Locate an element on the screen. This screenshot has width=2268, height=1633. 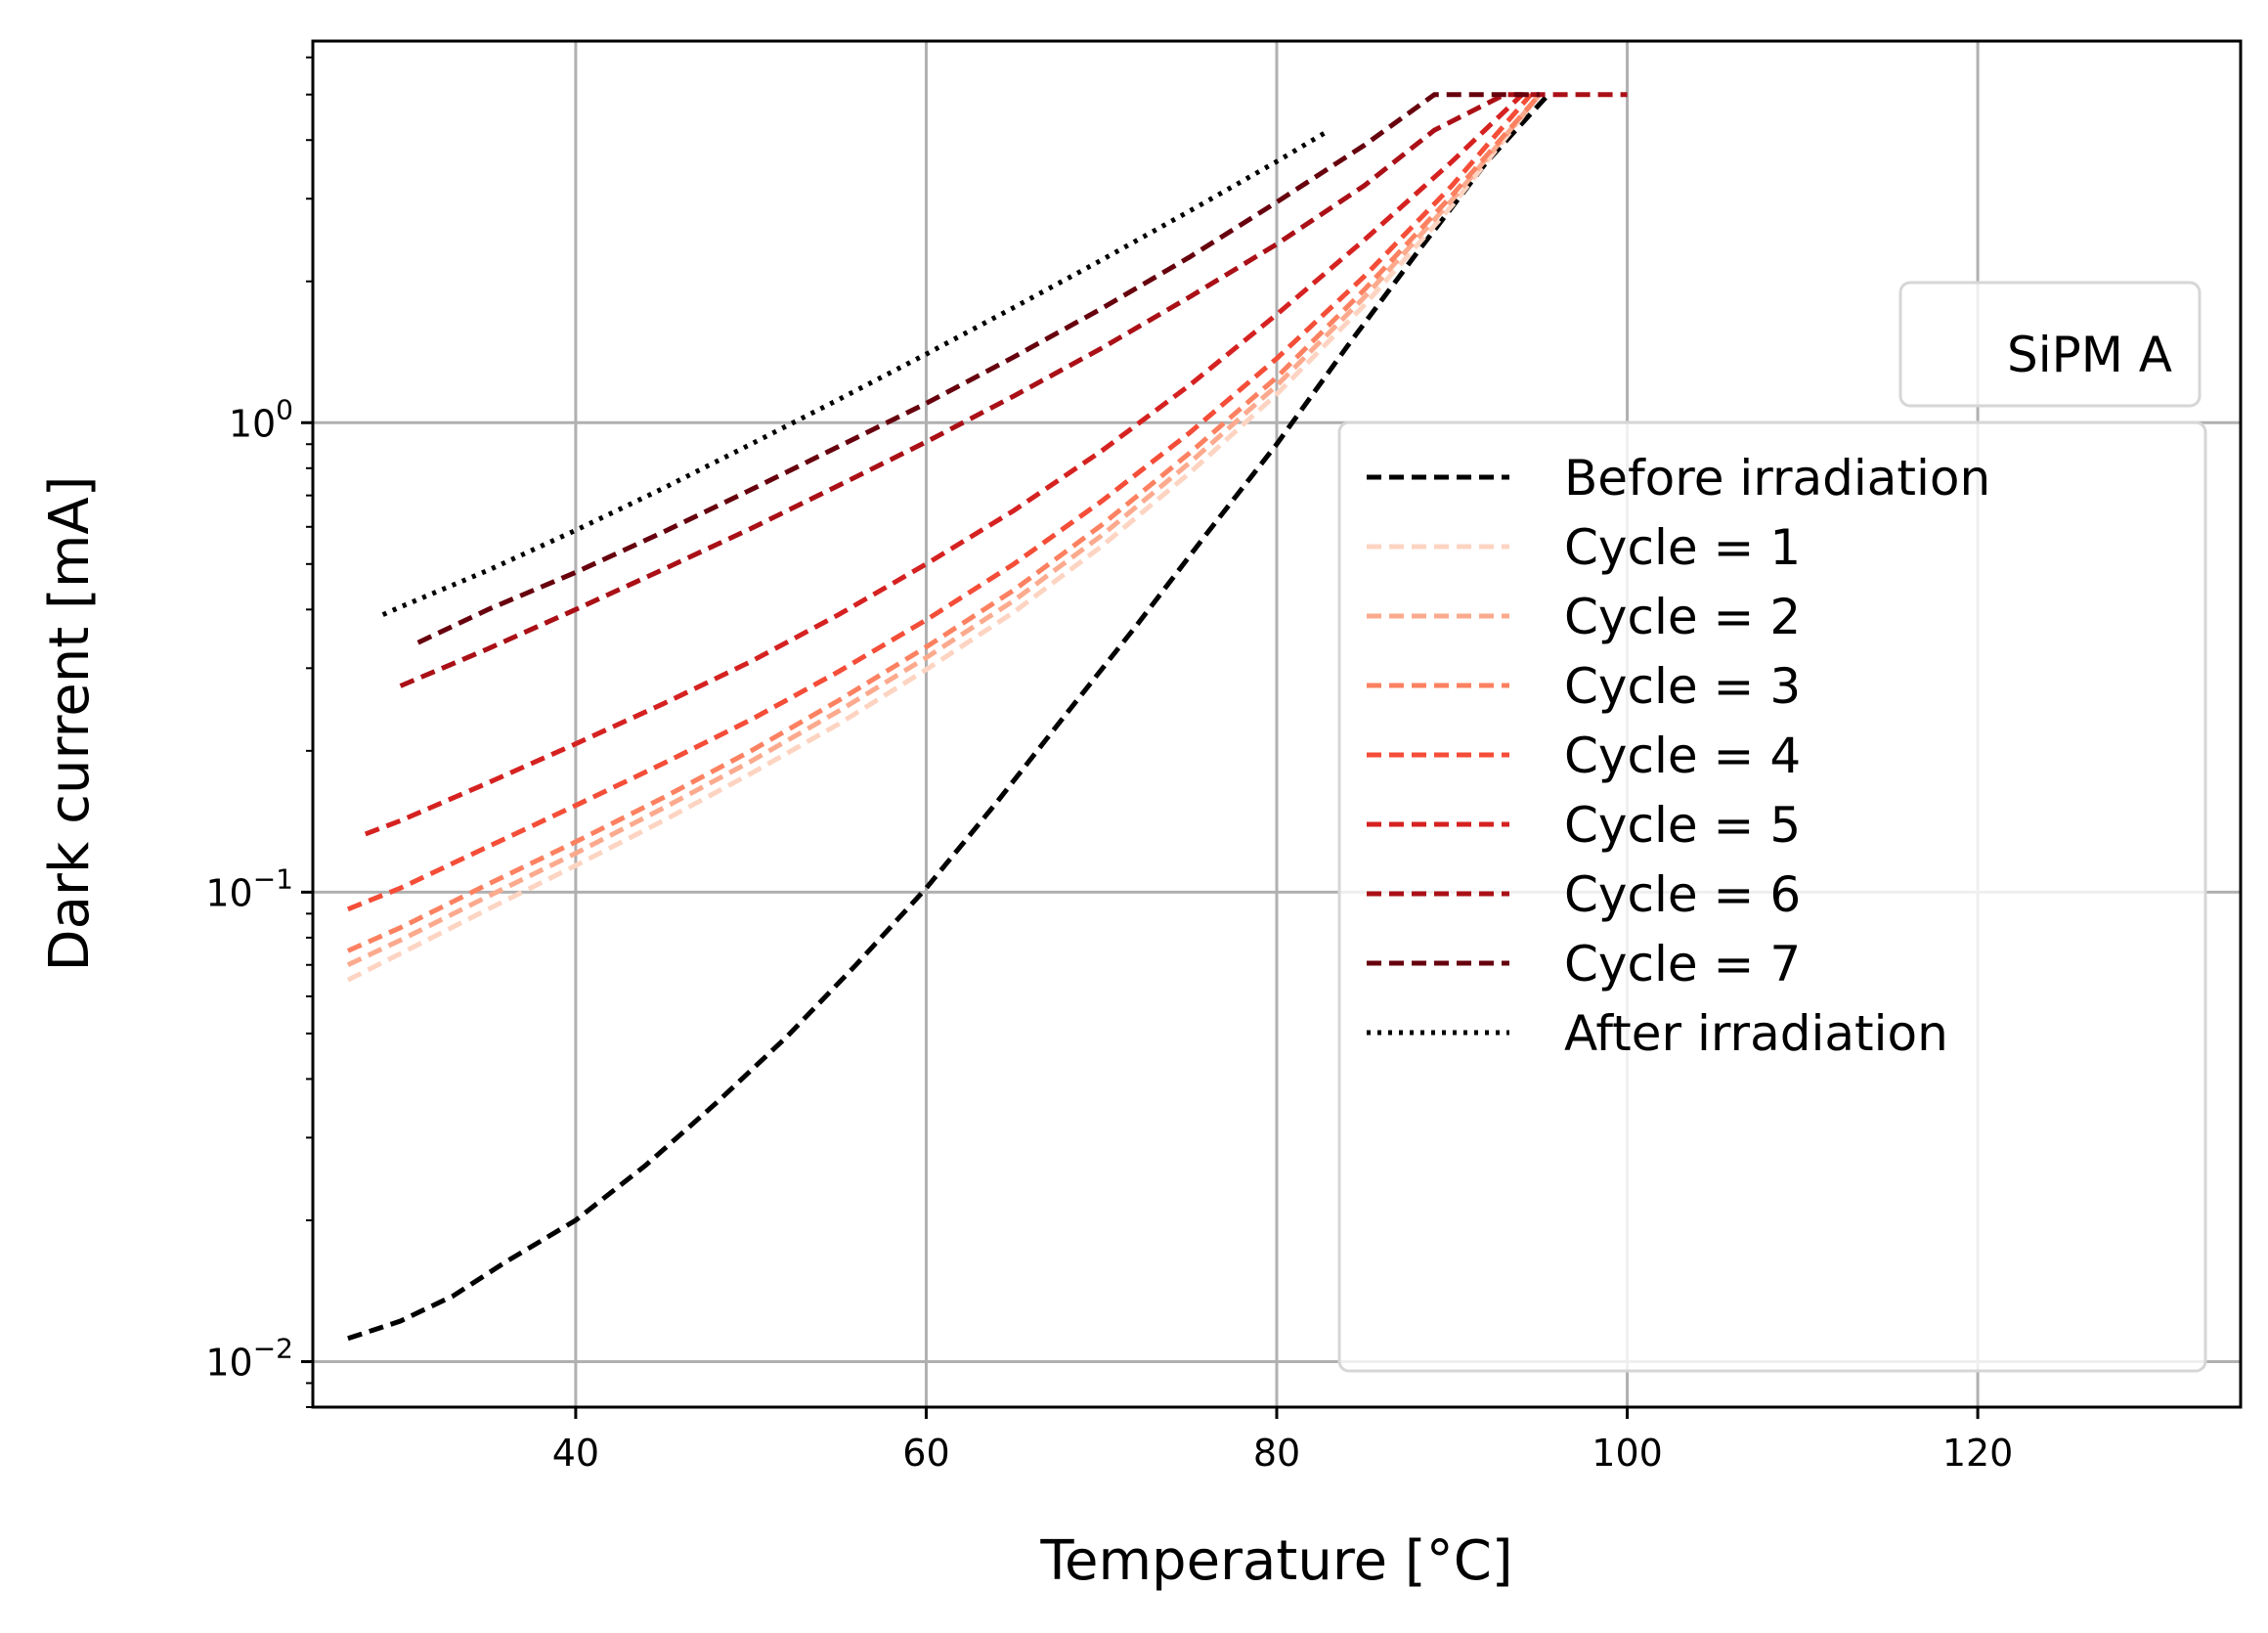
annotation-label: SiPM A is located at coordinates (2089, 355).